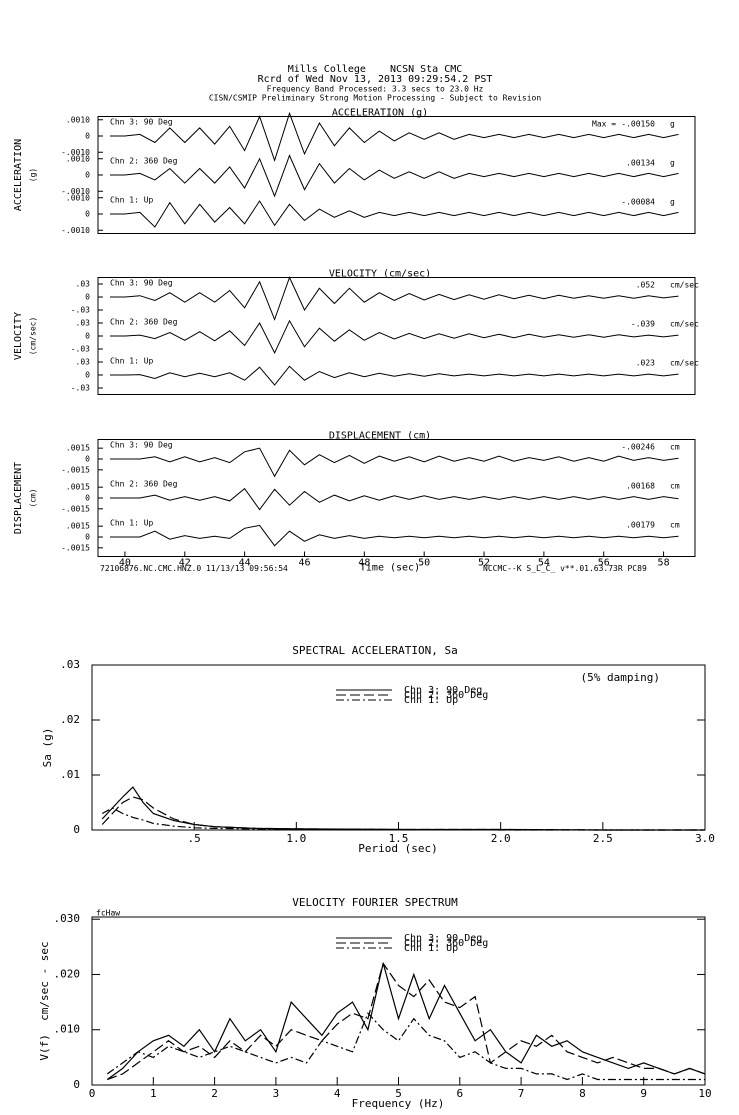  What do you see at coordinates (67, 1029) in the screenshot?
I see `y-tick-label: .010` at bounding box center [67, 1029].